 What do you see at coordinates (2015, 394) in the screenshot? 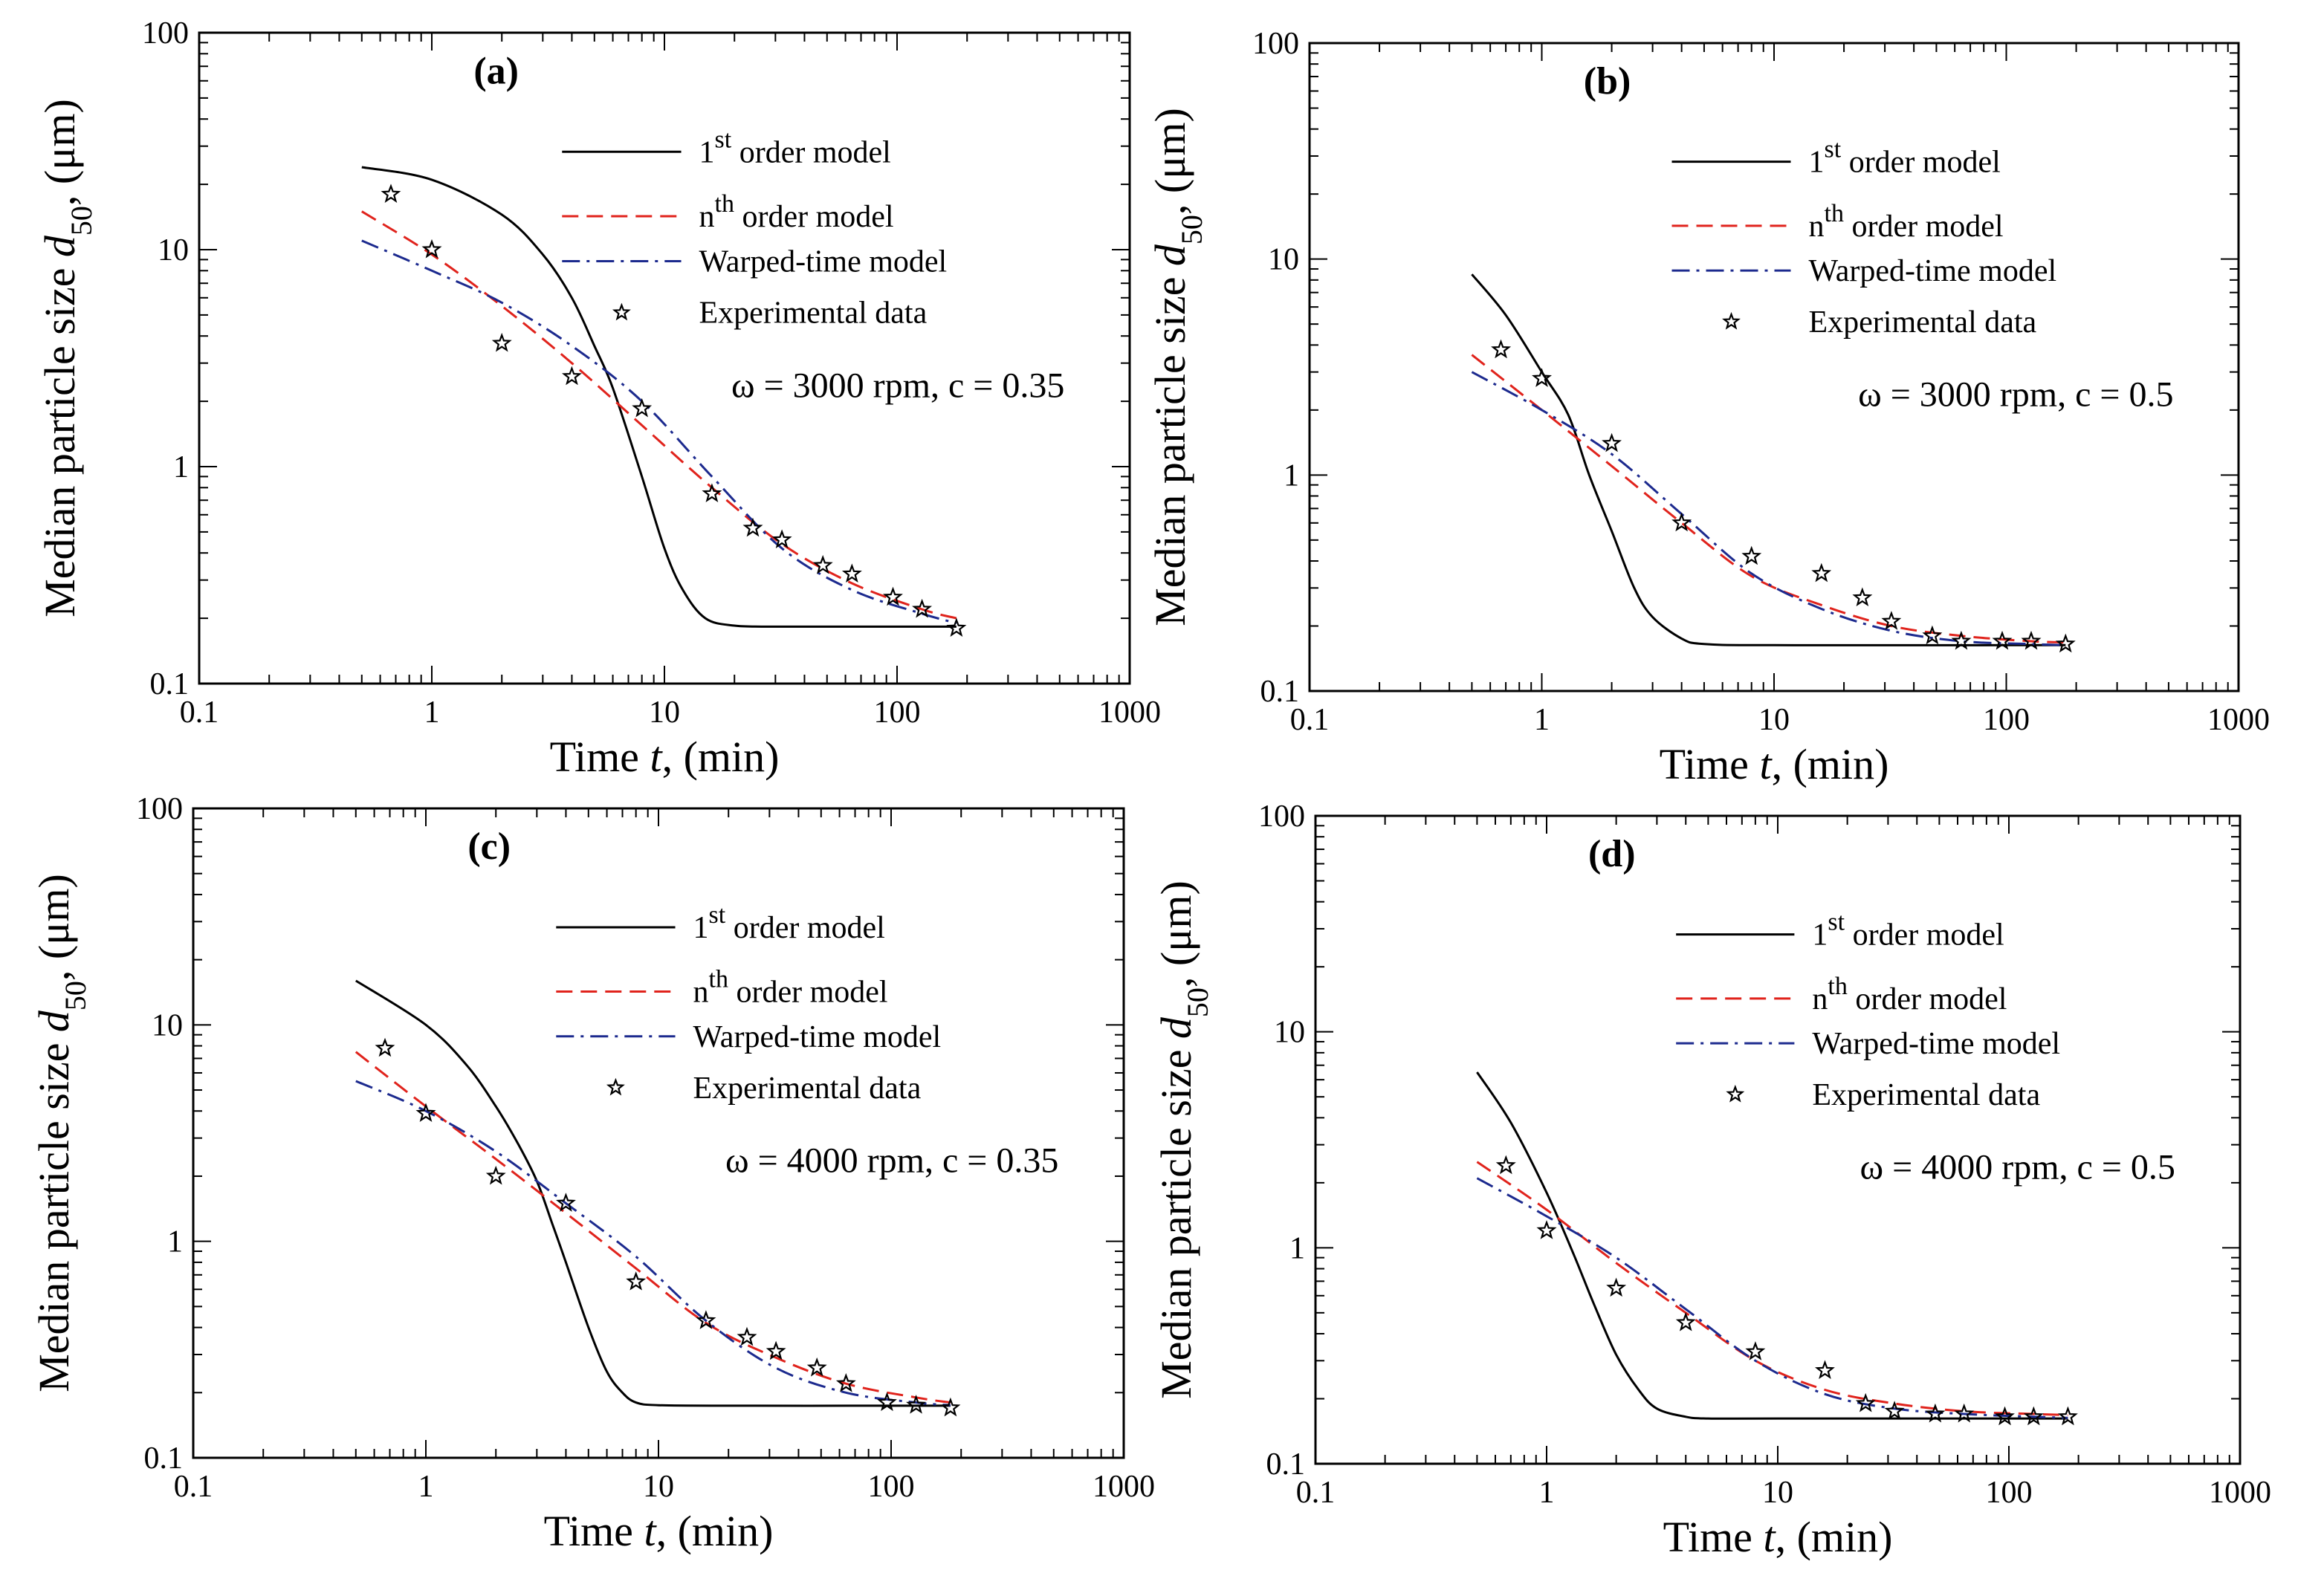
I see `condition-annotation: ω = 3000 rpm, c = 0.5` at bounding box center [2015, 394].